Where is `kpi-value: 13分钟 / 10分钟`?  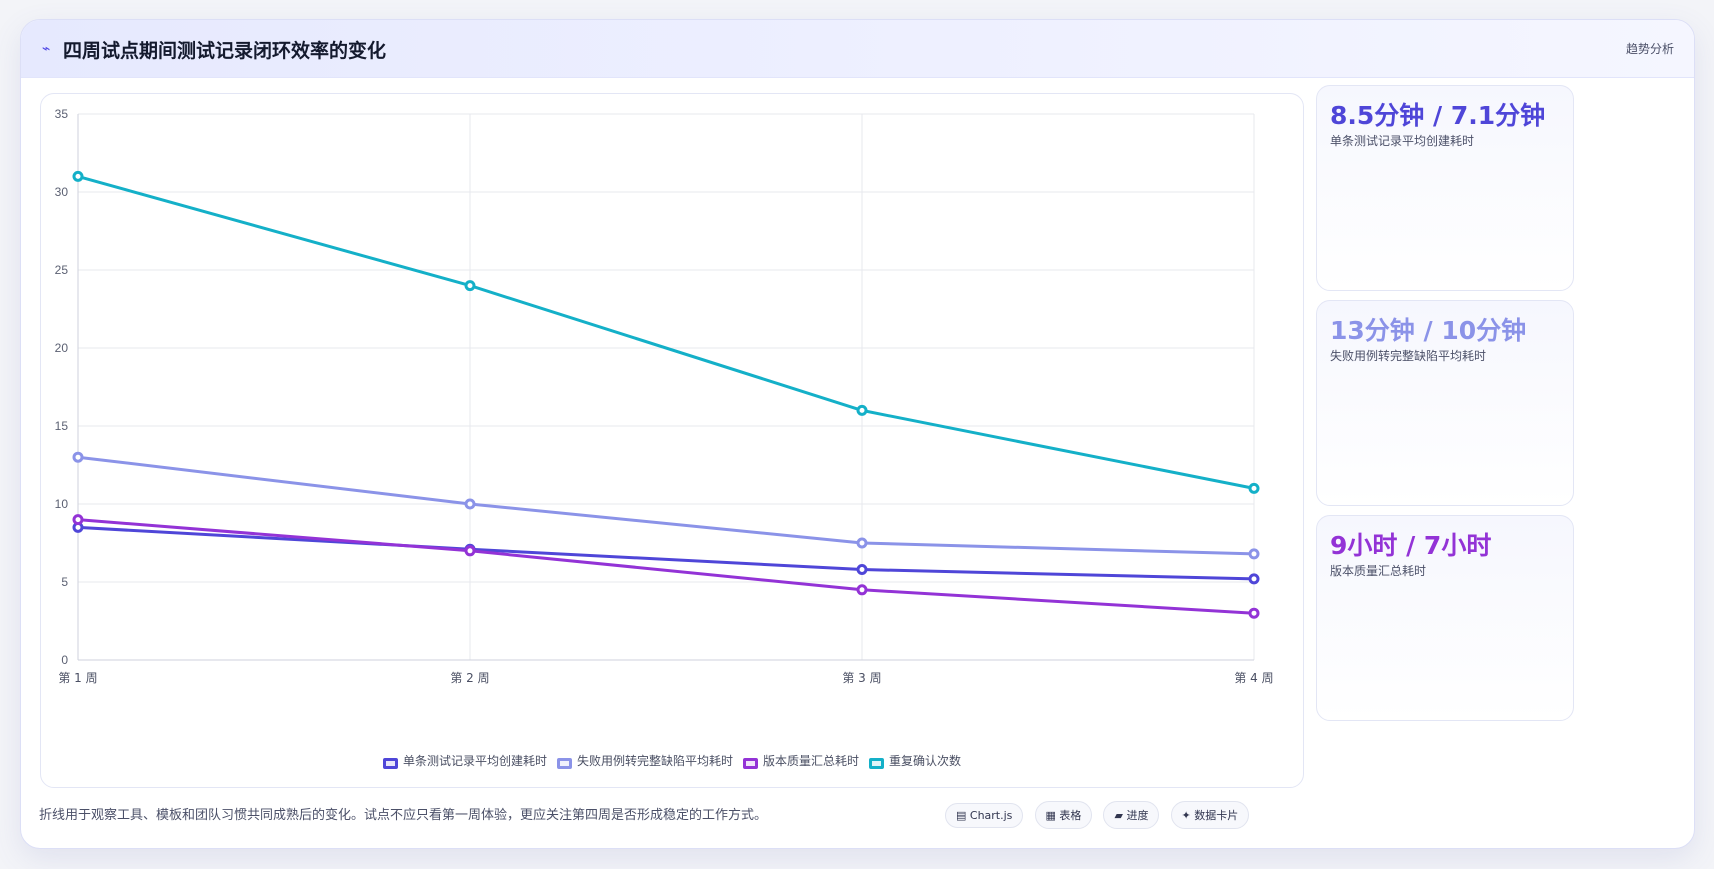
kpi-value: 13分钟 / 10分钟 is located at coordinates (1428, 330).